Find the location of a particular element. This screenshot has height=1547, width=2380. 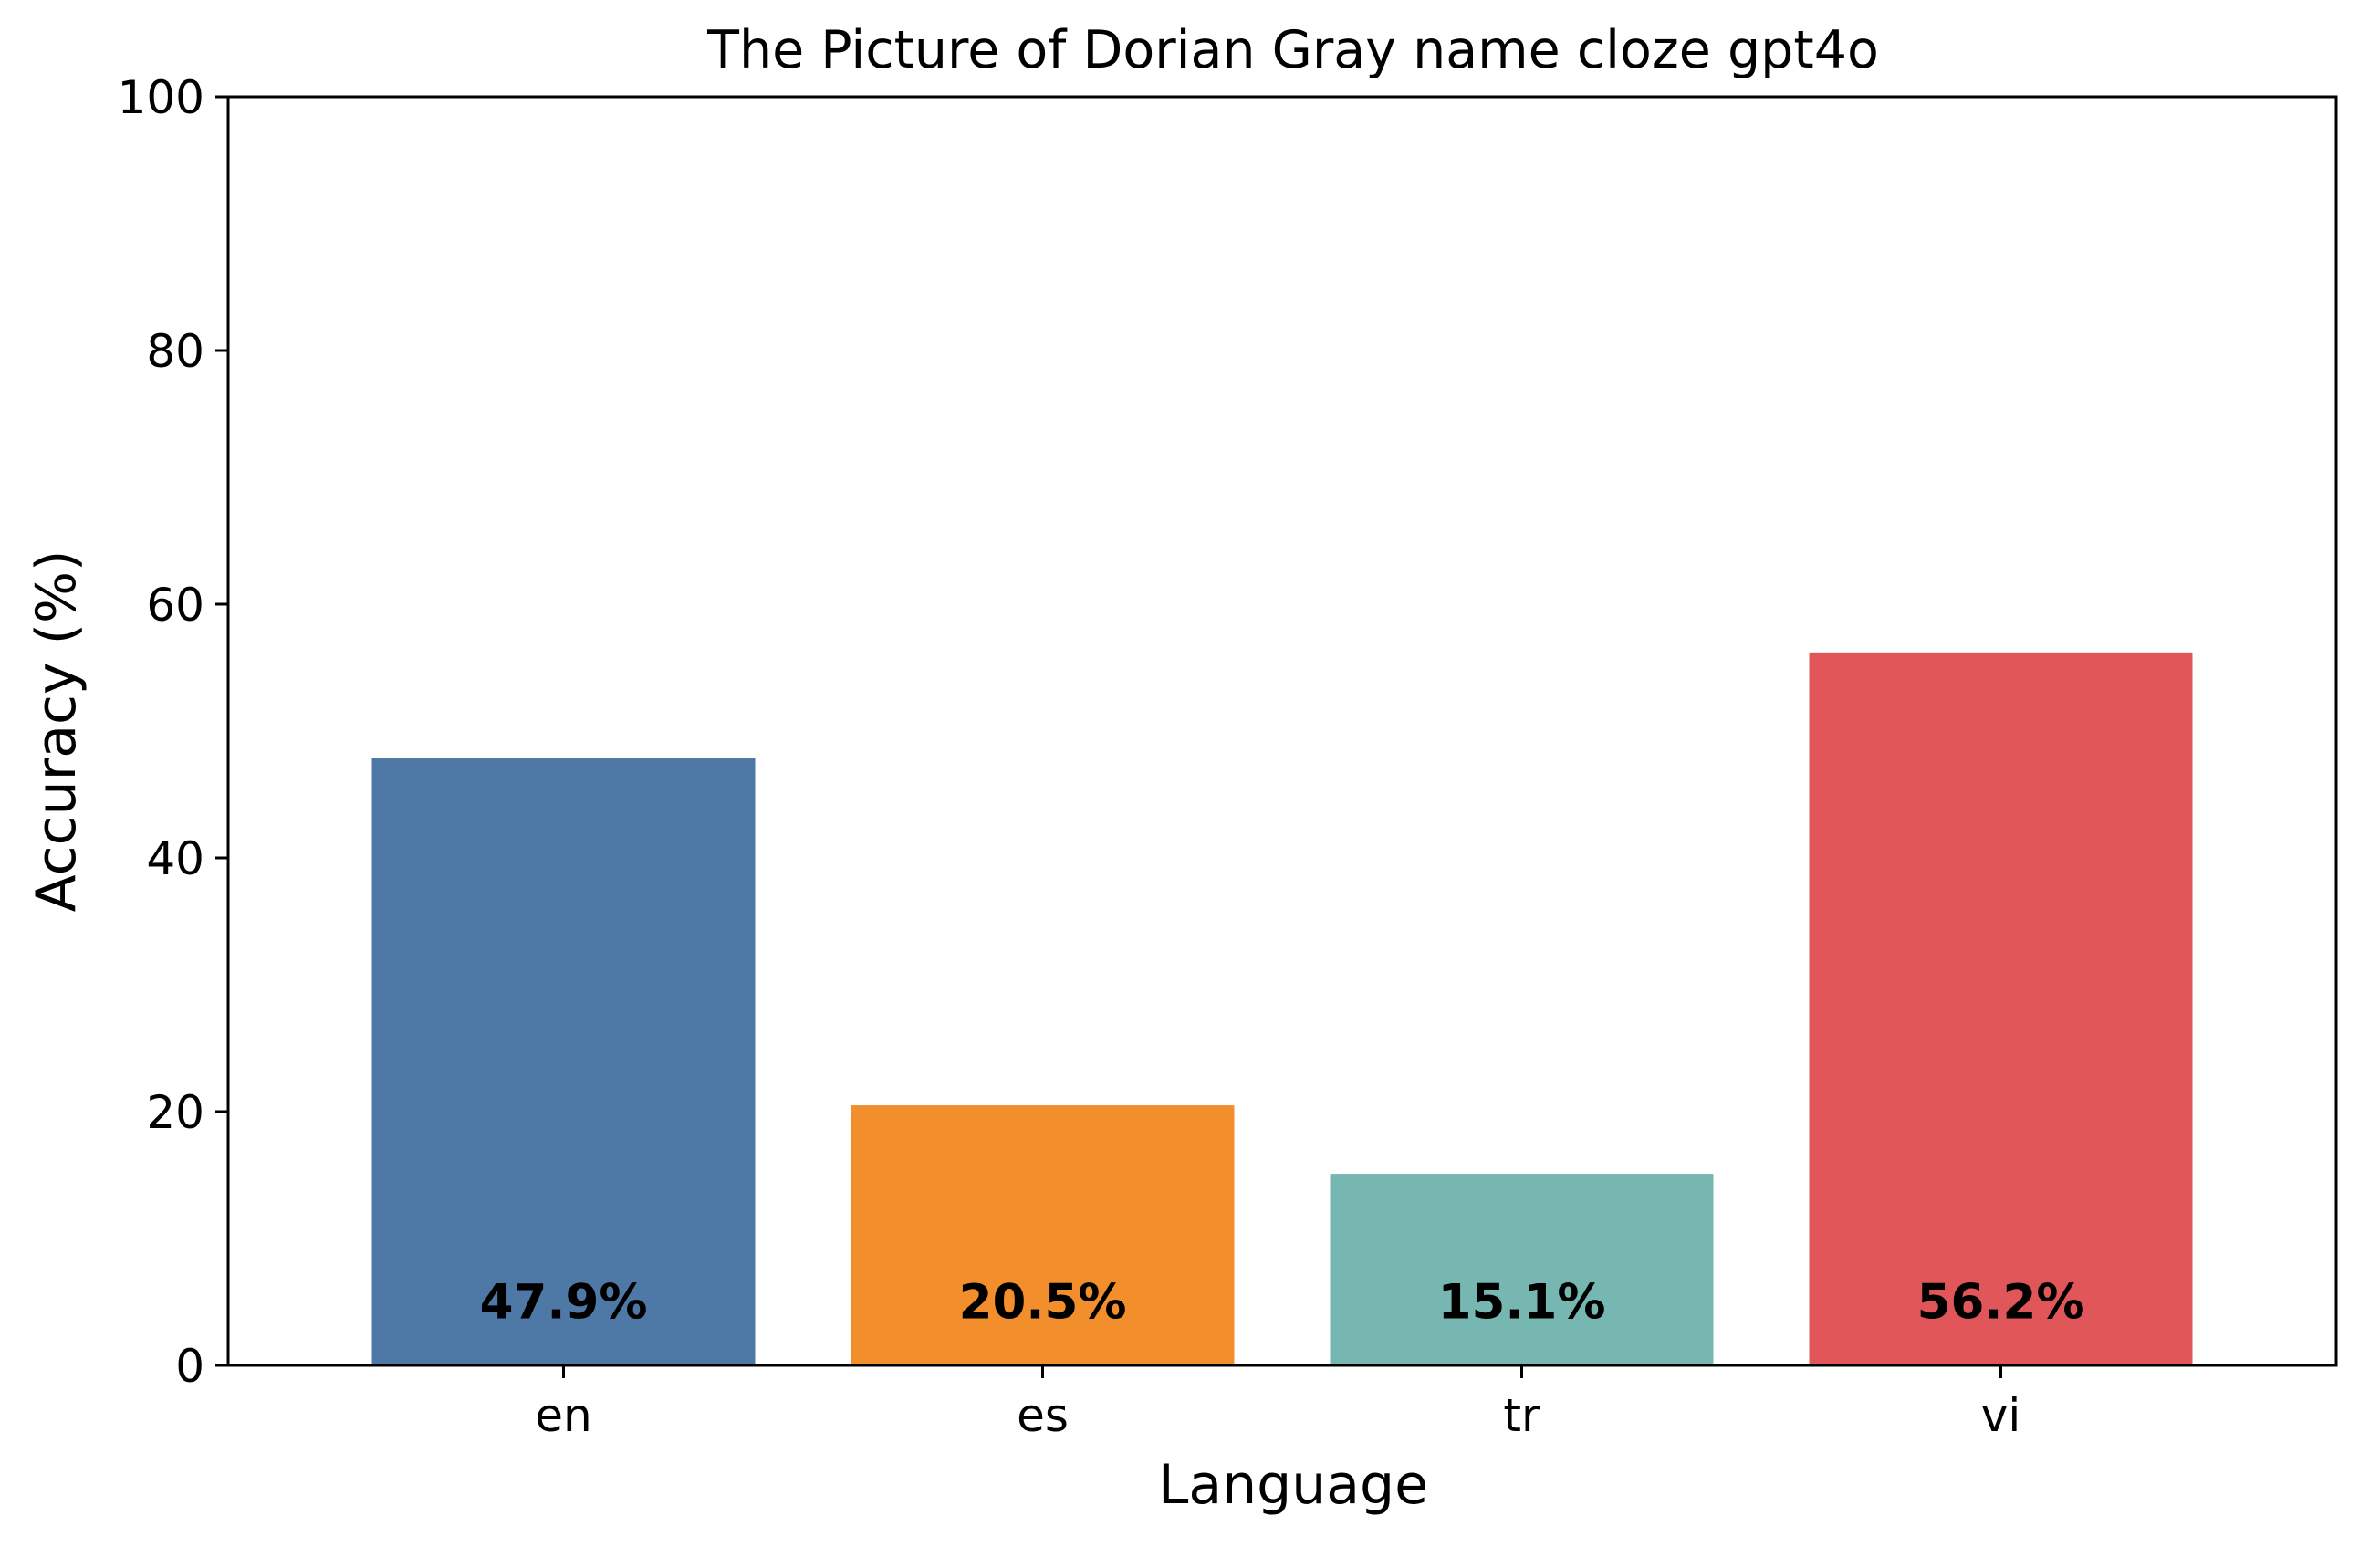

x-tick-label-vi: vi is located at coordinates (2000, 1415).